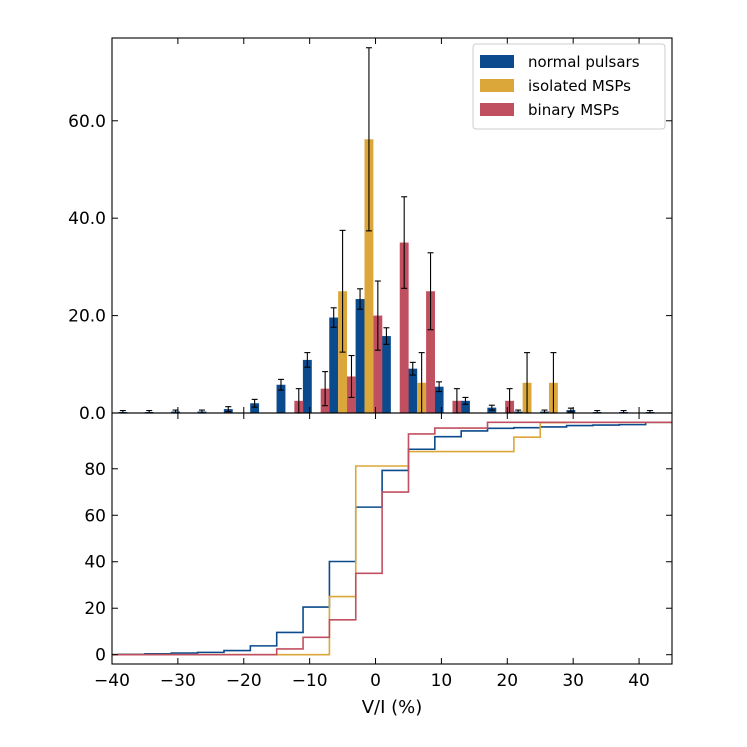 The image size is (747, 747). I want to click on bottom-xtick-label-2: −20, so click(244, 681).